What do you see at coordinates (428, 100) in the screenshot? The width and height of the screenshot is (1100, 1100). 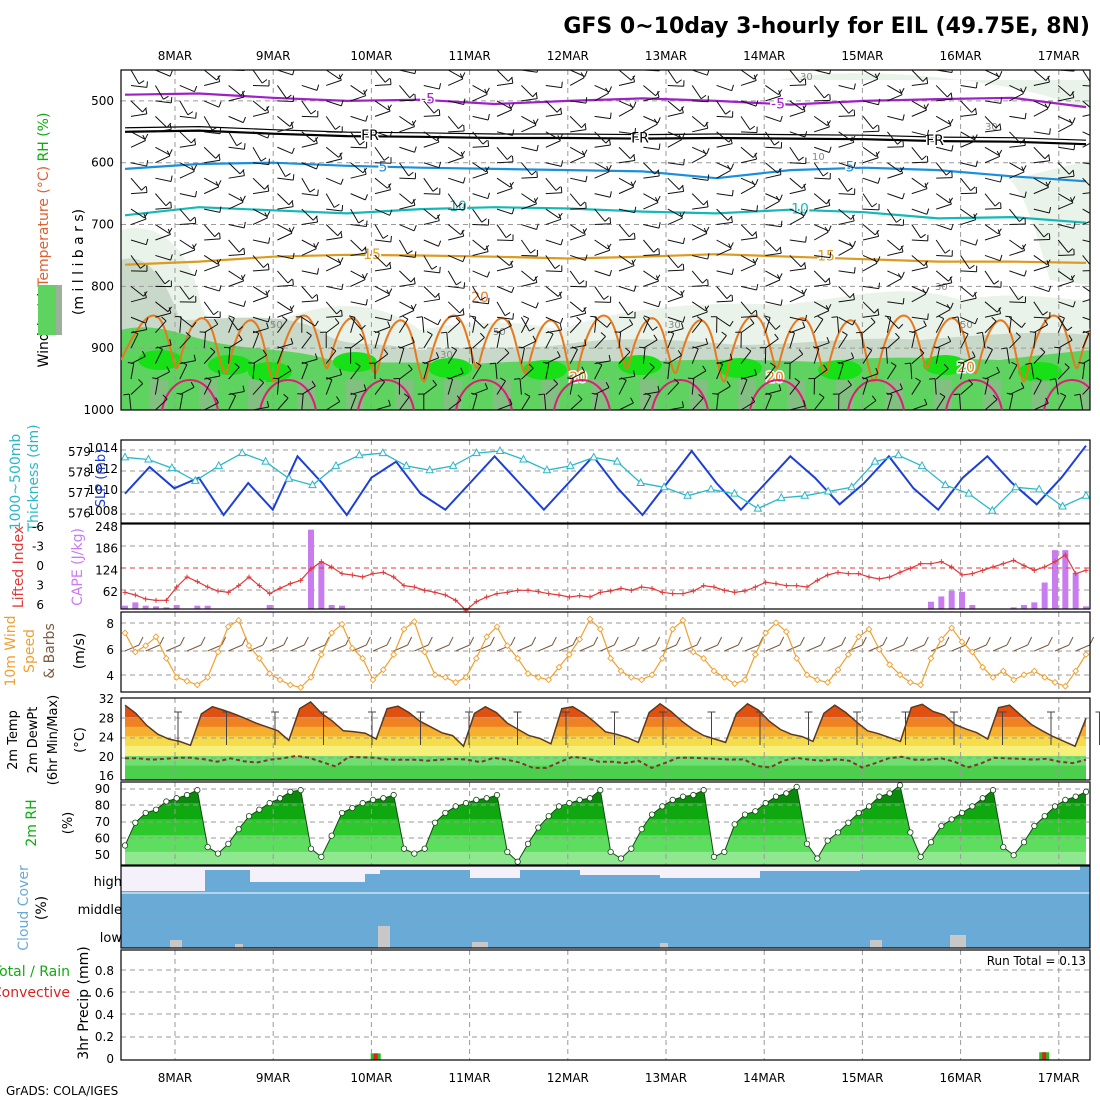 I see `isotherm-label: -5` at bounding box center [428, 100].